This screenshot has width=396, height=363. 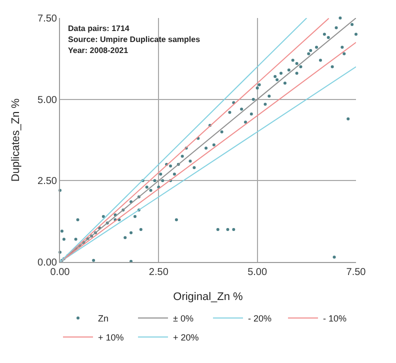 What do you see at coordinates (60, 272) in the screenshot?
I see `x-tick-label: 0.00` at bounding box center [60, 272].